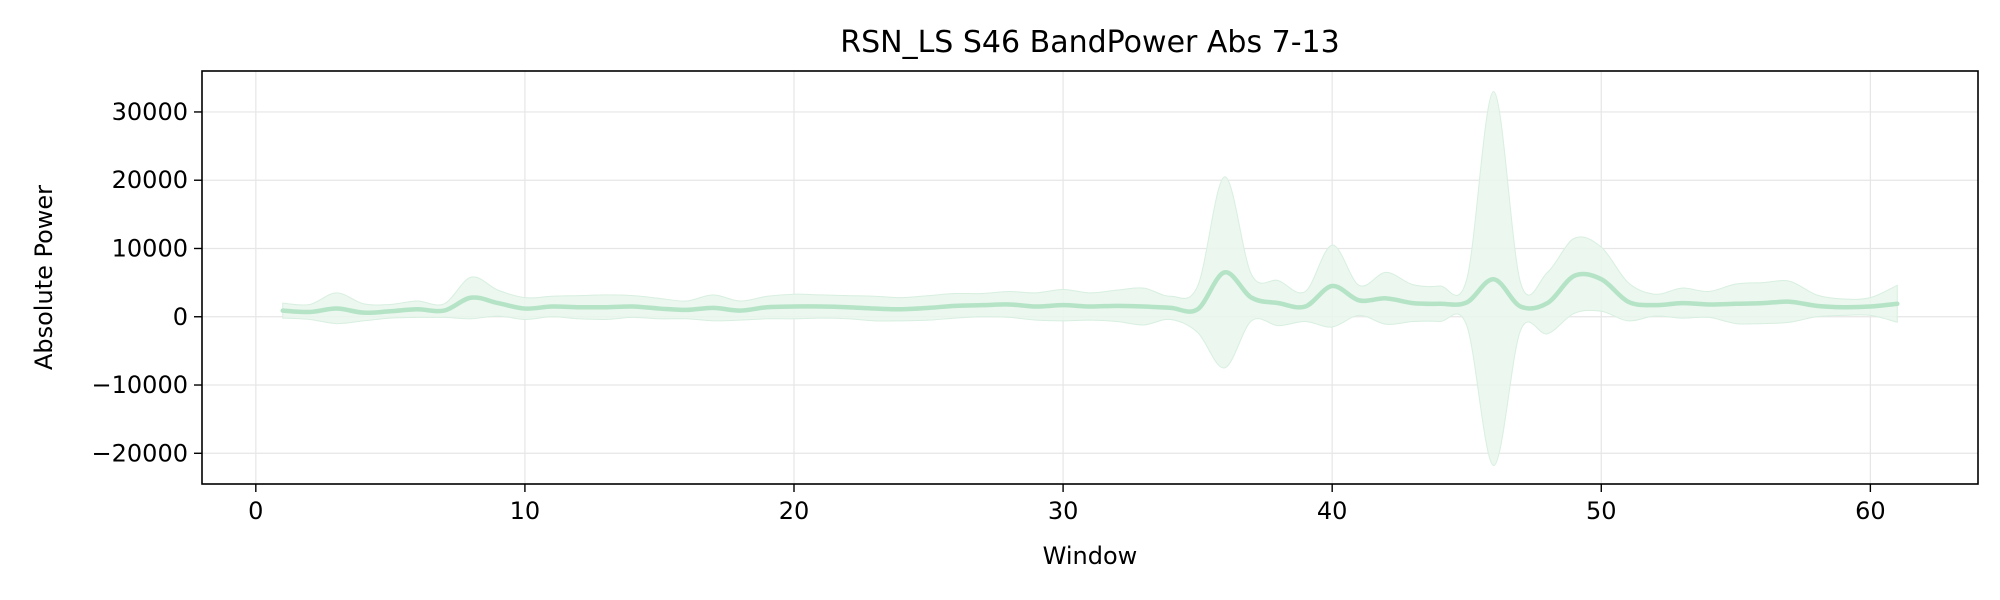 The width and height of the screenshot is (2000, 600). I want to click on y-tick-label: 0, so click(180, 317).